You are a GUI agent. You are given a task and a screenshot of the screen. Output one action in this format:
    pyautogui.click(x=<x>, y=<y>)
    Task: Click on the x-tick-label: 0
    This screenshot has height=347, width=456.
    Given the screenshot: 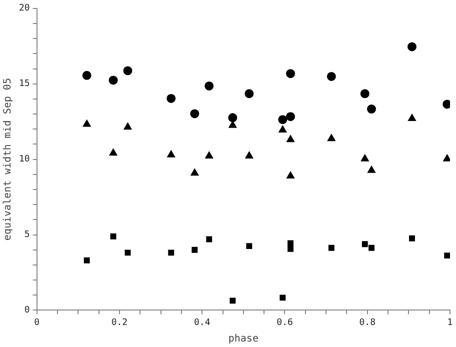 What is the action you would take?
    pyautogui.click(x=37, y=323)
    